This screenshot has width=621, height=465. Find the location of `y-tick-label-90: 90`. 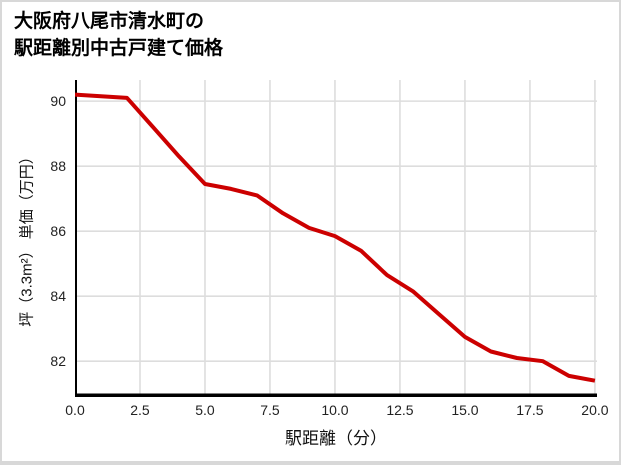

y-tick-label-90: 90 is located at coordinates (58, 101).